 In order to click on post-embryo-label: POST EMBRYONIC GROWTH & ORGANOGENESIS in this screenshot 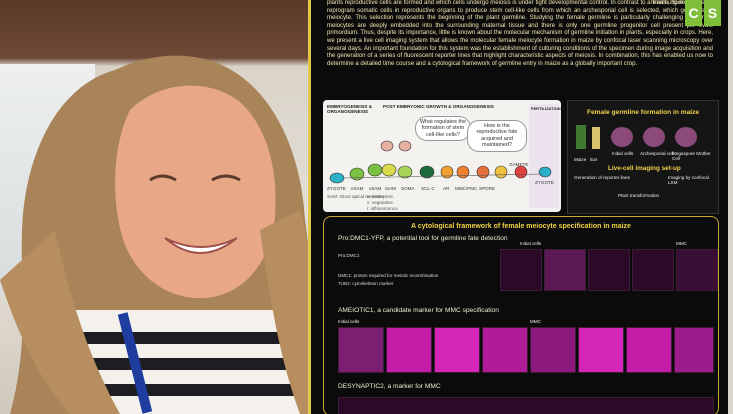, I will do `click(438, 106)`.